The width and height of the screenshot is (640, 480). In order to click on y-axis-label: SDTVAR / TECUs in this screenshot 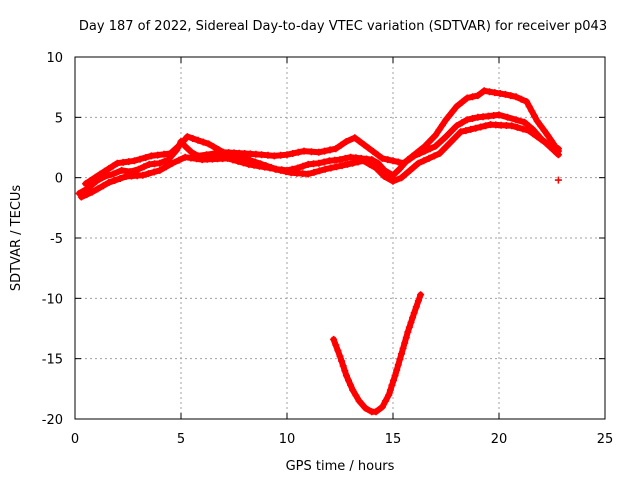, I will do `click(16, 238)`.